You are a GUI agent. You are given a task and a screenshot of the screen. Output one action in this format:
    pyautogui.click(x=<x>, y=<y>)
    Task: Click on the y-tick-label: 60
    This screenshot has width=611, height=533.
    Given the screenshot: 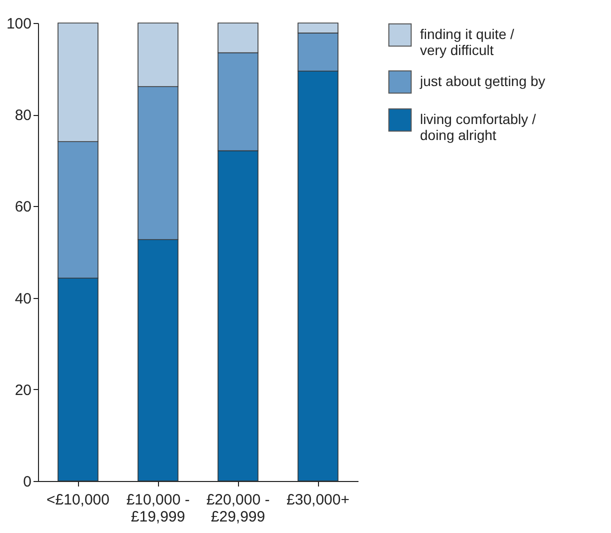 What is the action you would take?
    pyautogui.click(x=23, y=207)
    